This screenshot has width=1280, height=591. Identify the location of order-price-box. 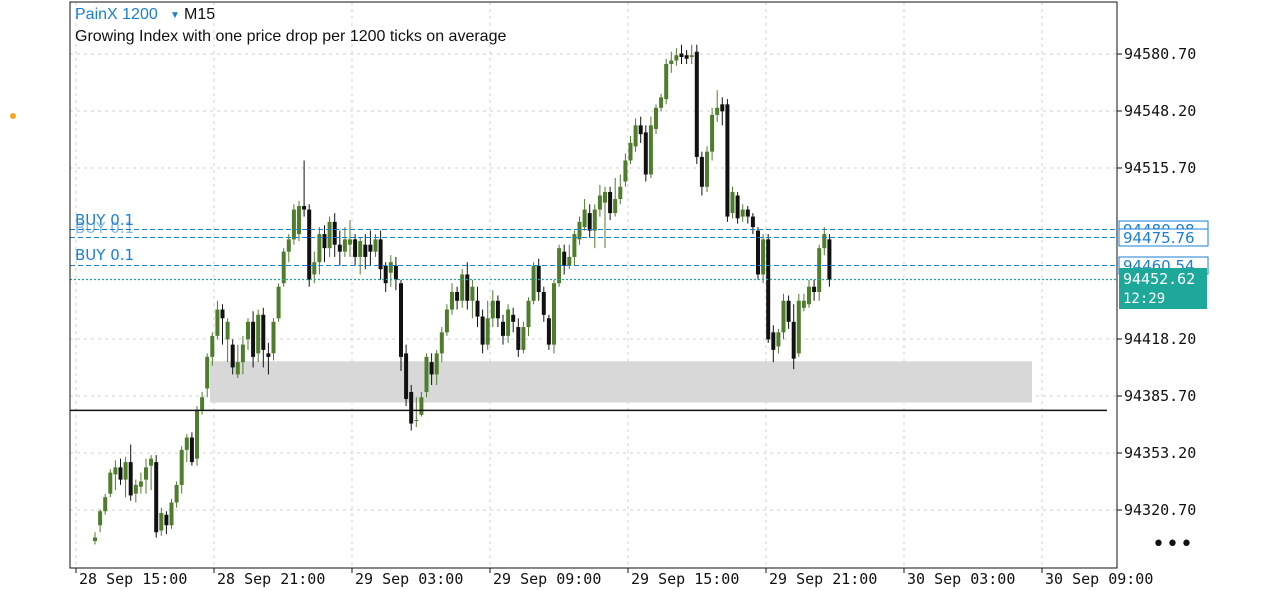
(1163, 237).